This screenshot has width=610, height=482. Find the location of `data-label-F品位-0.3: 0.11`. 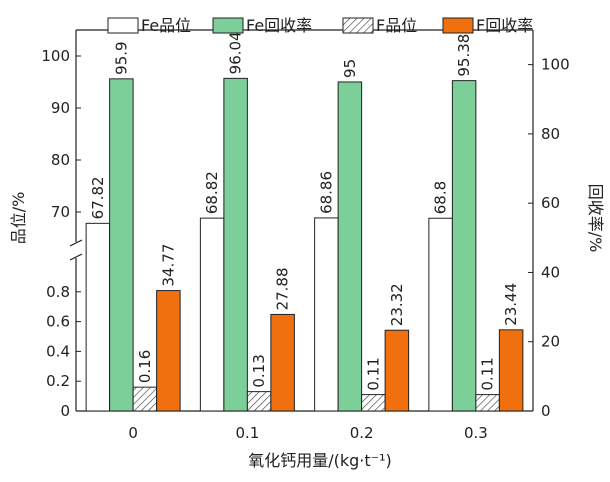

data-label-F品位-0.3: 0.11 is located at coordinates (488, 373).